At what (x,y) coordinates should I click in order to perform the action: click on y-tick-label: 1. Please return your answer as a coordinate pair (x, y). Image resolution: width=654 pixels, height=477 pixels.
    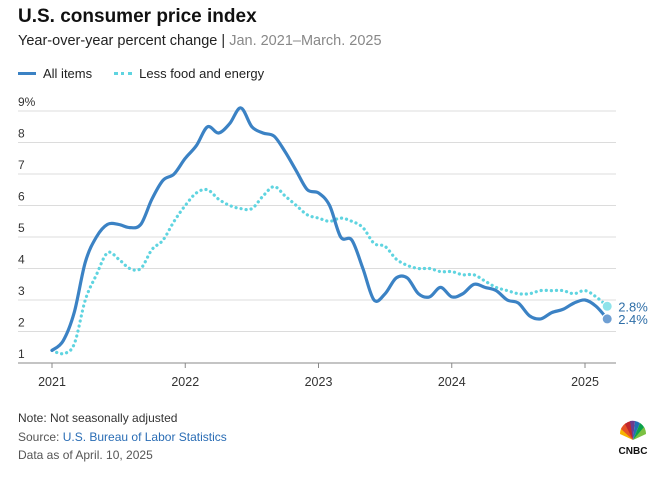
    Looking at the image, I should click on (21, 354).